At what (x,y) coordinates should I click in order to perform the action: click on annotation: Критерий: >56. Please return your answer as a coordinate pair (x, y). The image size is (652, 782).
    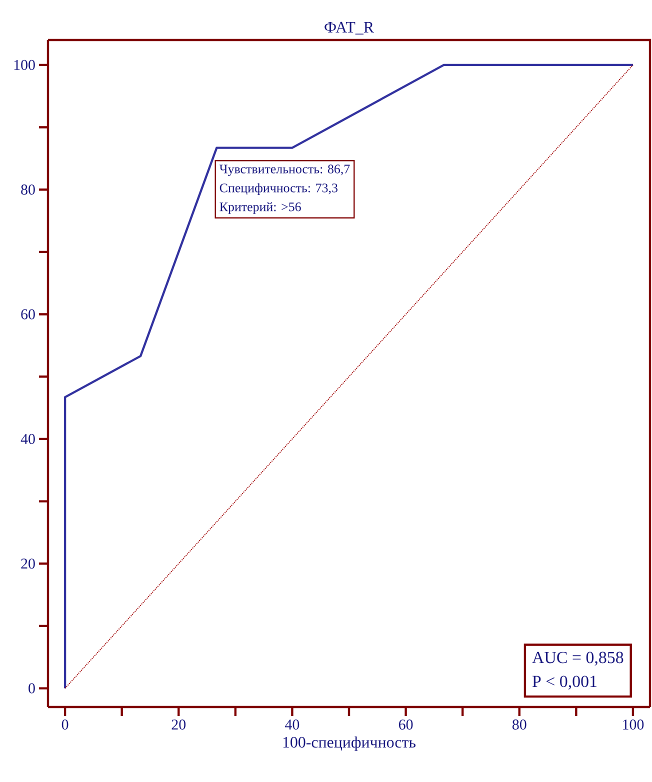
    Looking at the image, I should click on (260, 208).